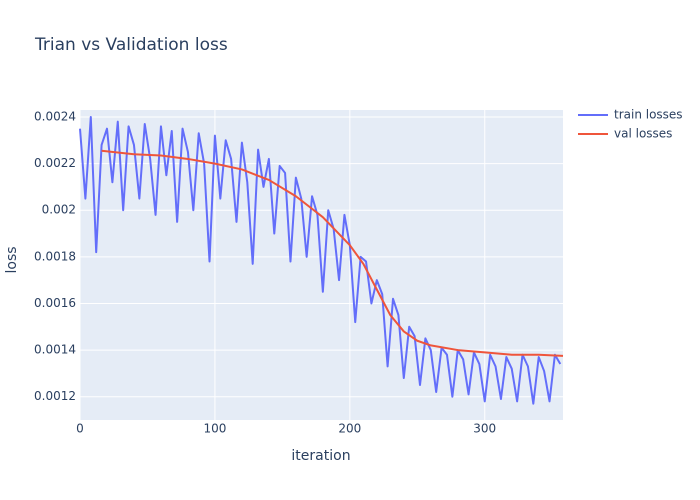 The width and height of the screenshot is (700, 500). I want to click on y-tick-label: 0.0022, so click(55, 163).